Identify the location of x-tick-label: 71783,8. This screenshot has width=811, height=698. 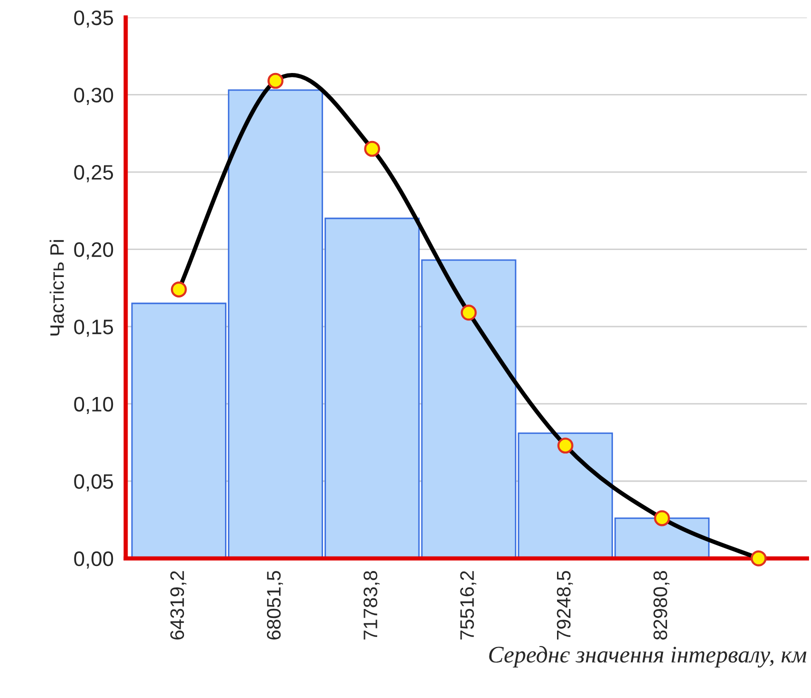
(372, 605).